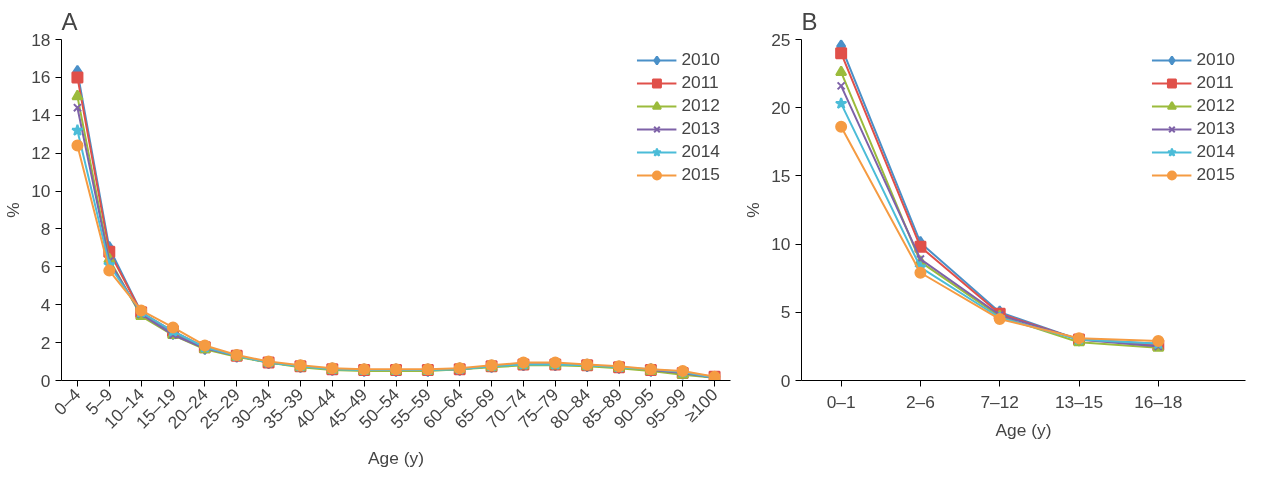 The height and width of the screenshot is (477, 1261). What do you see at coordinates (45, 228) in the screenshot?
I see `y-tick-label: 8` at bounding box center [45, 228].